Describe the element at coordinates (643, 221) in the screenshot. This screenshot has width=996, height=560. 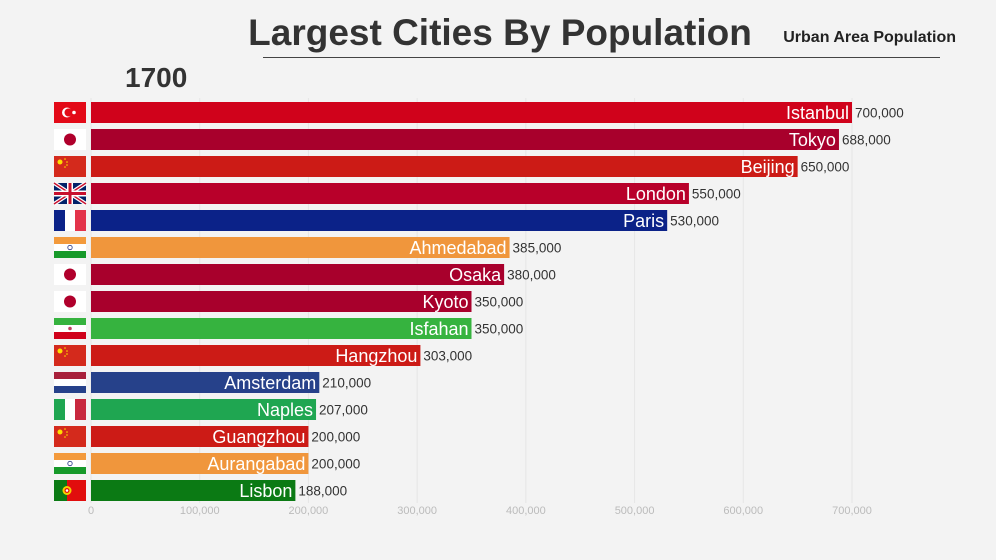
I see `bar-category-label: Paris` at that location.